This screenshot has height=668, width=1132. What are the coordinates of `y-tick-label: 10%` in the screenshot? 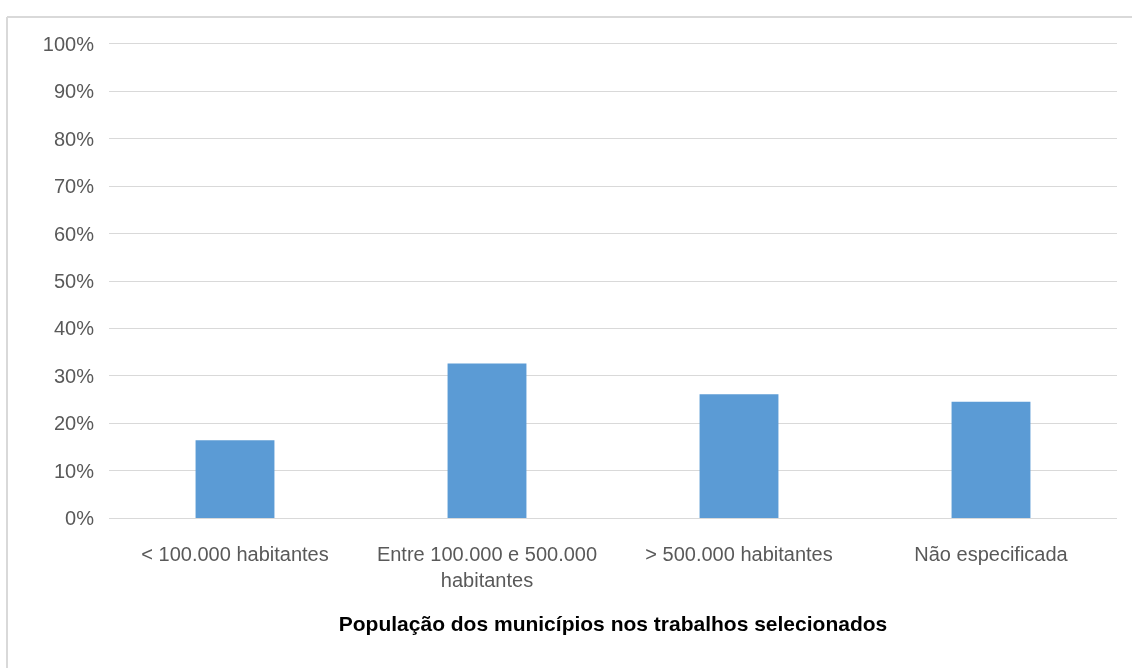 It's located at (74, 470).